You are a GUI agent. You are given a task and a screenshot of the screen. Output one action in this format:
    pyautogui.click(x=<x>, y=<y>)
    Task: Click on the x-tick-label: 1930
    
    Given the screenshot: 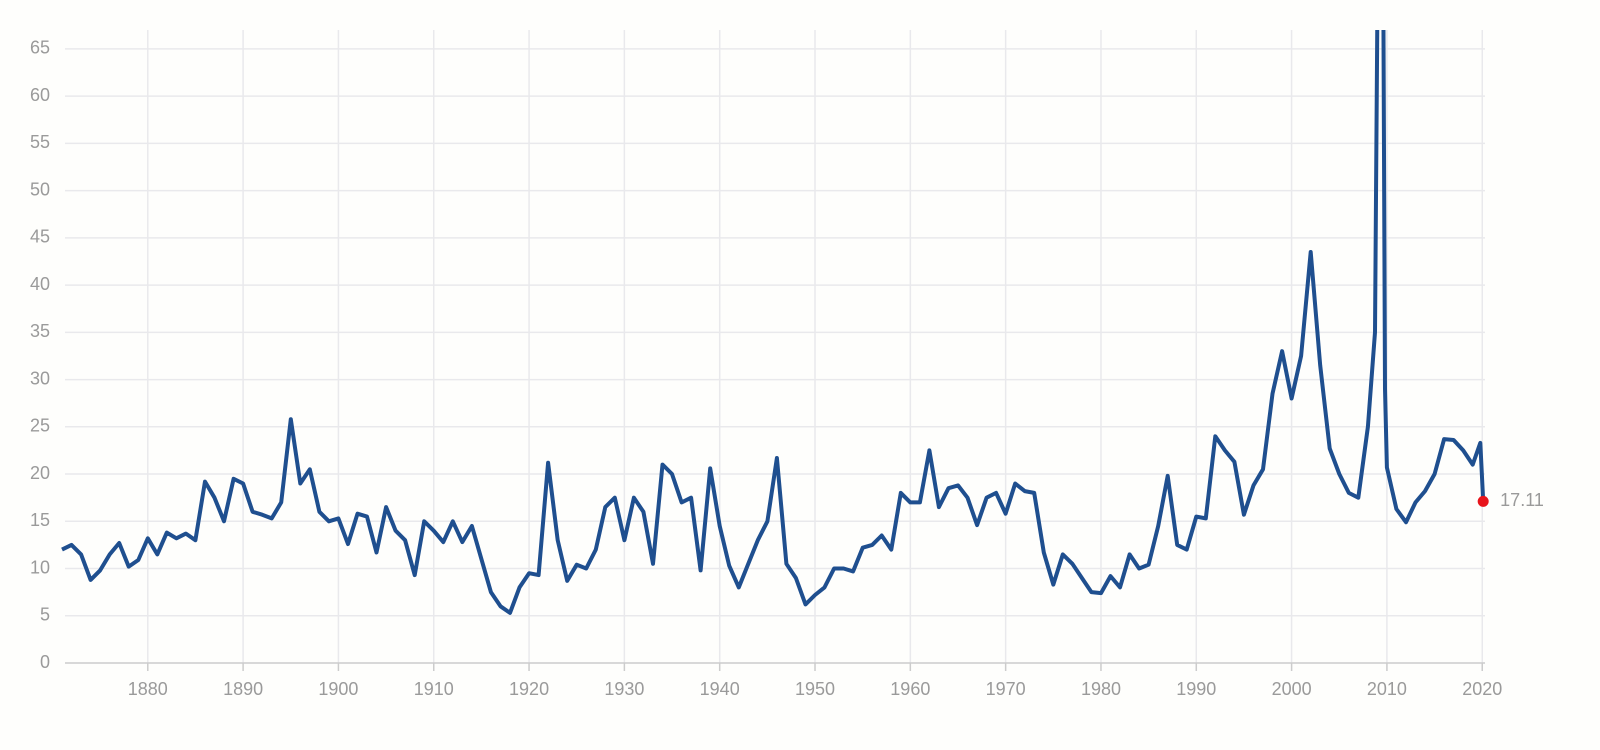 What is the action you would take?
    pyautogui.click(x=624, y=689)
    